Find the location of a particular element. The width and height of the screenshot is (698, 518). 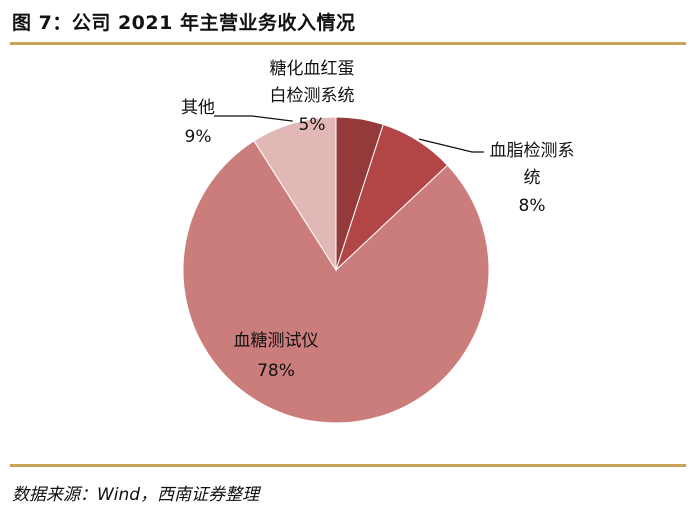

slice-pct-lipid: 8% is located at coordinates (532, 206).